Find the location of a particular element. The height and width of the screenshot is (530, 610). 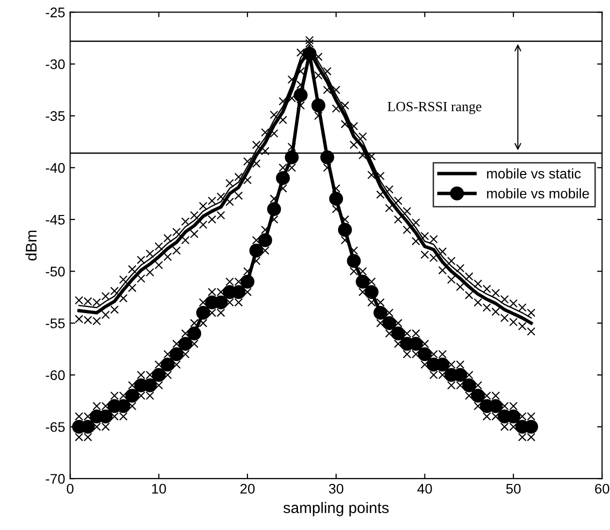

y-tick-label: -35 is located at coordinates (55, 116).